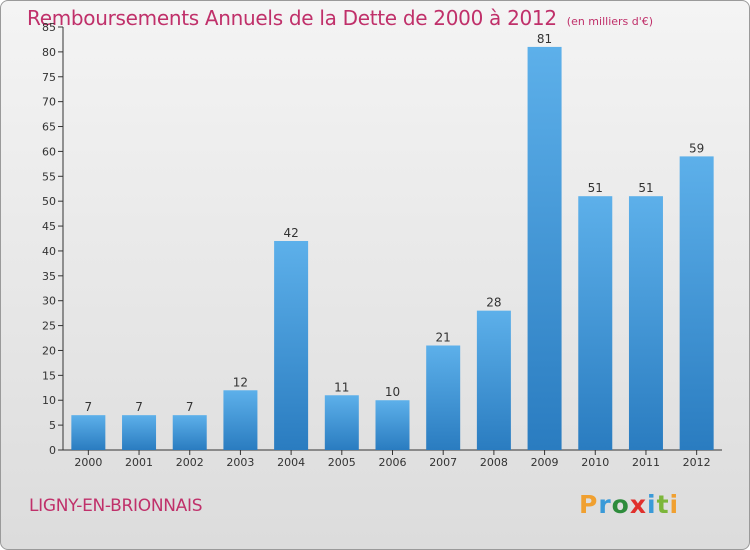  Describe the element at coordinates (605, 504) in the screenshot. I see `logo-letter: r` at that location.